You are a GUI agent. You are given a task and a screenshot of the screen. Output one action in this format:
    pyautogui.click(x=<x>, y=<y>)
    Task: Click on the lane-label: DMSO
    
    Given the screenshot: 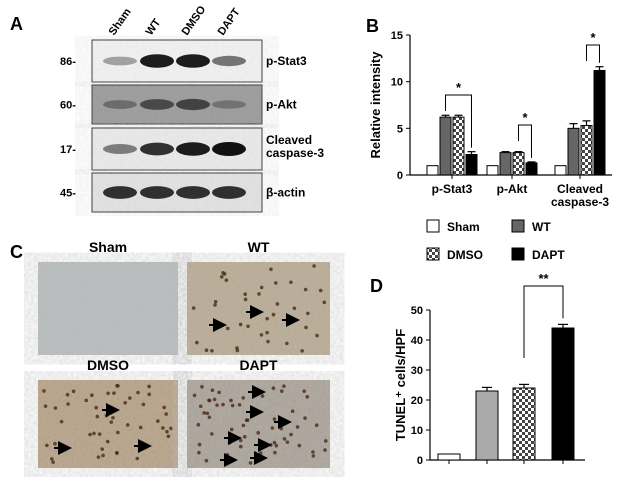 What is the action you would take?
    pyautogui.click(x=194, y=20)
    